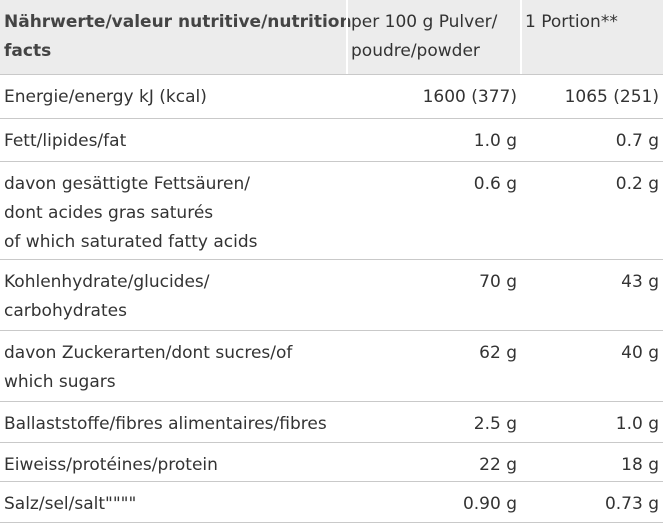  Describe the element at coordinates (65, 311) in the screenshot. I see `row-label-line: carbohydrates` at that location.